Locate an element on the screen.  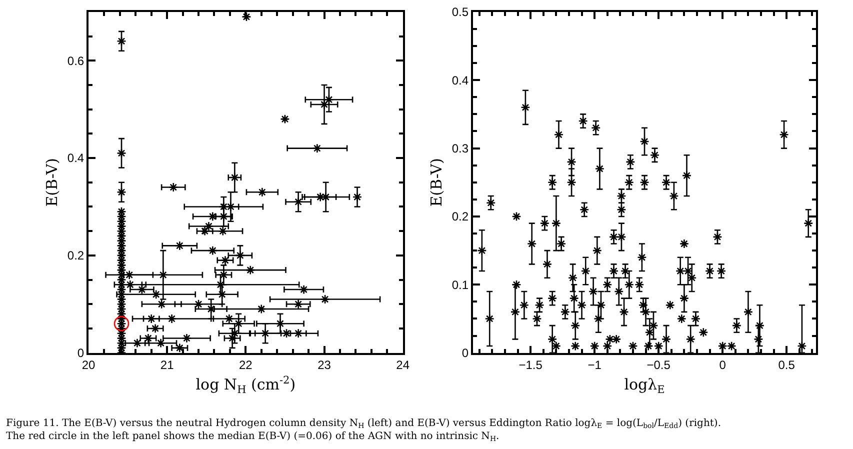
x-axis-title: logλ$_{E}$ is located at coordinates (644, 386).